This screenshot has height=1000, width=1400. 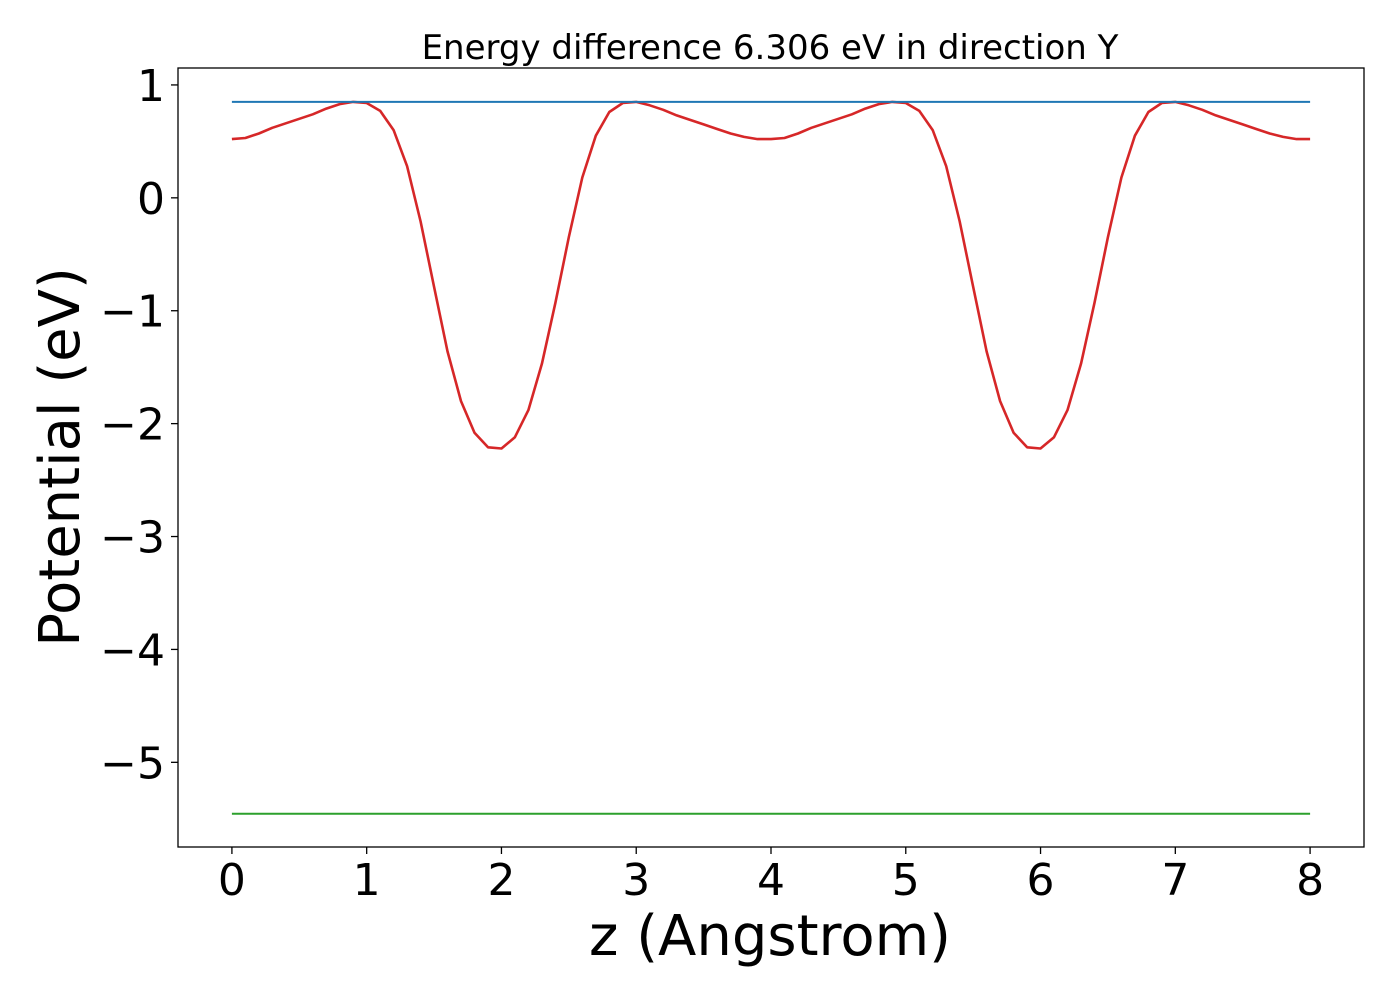 I want to click on y-tick-label: −5, so click(x=132, y=763).